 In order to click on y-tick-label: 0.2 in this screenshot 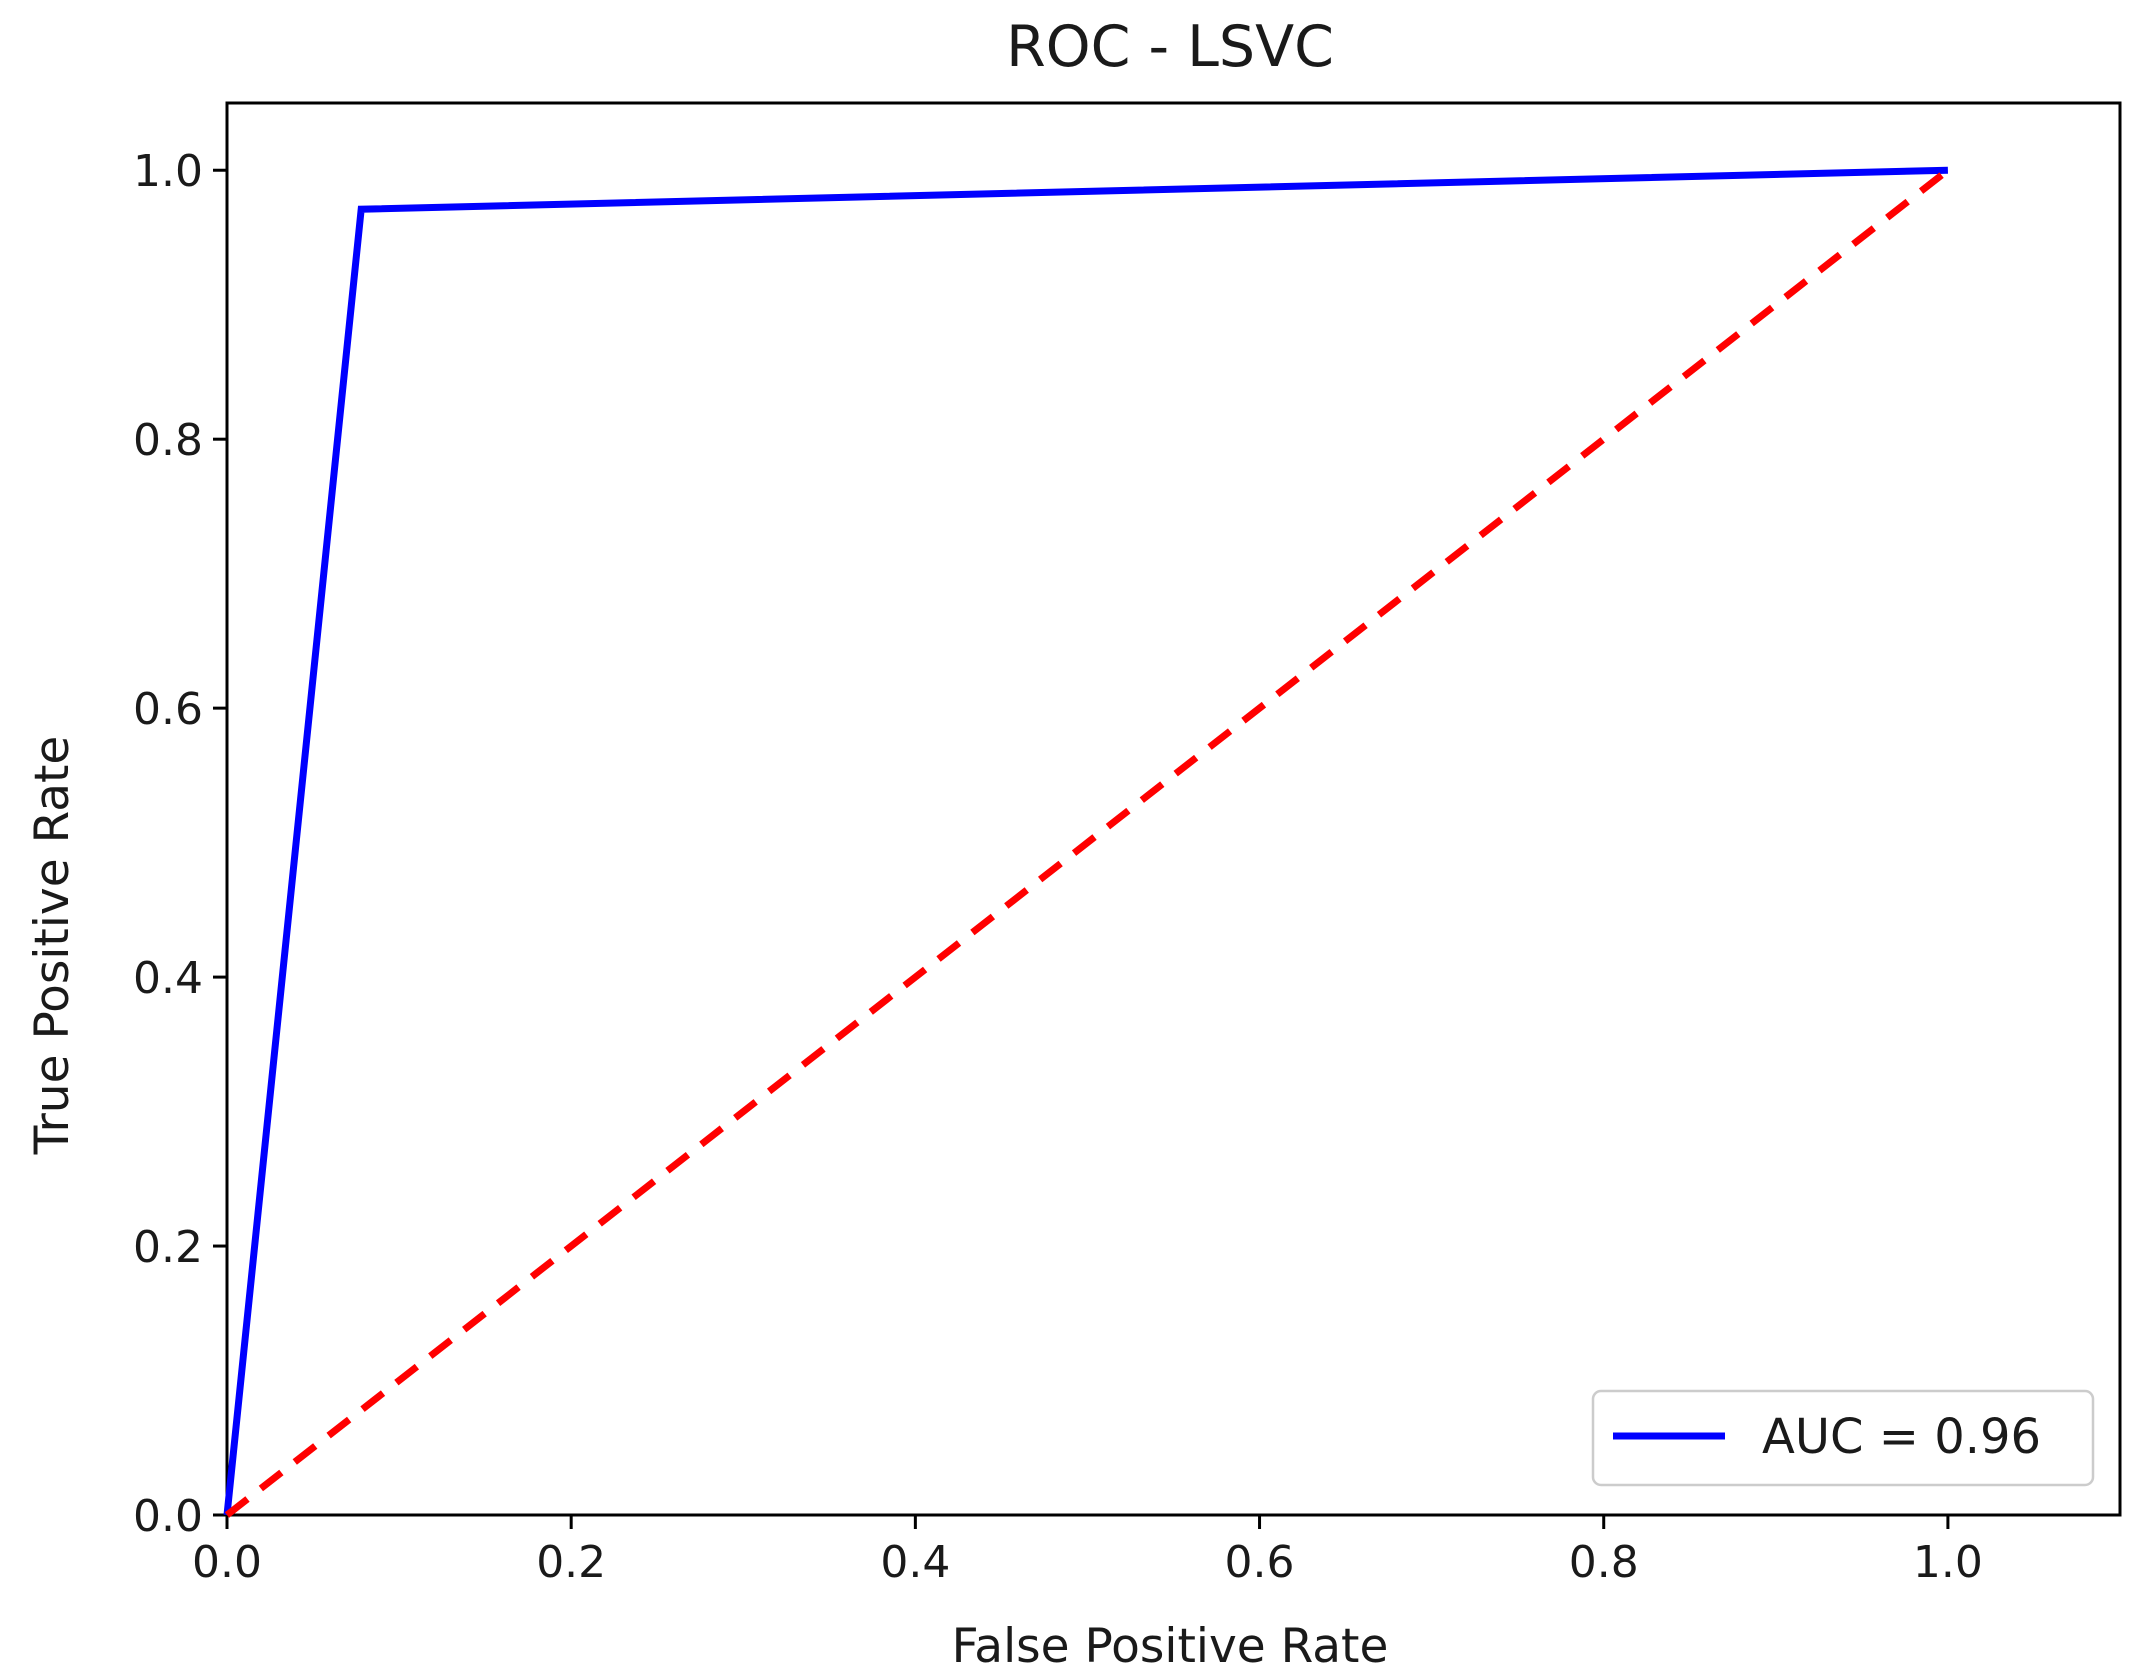, I will do `click(168, 1247)`.